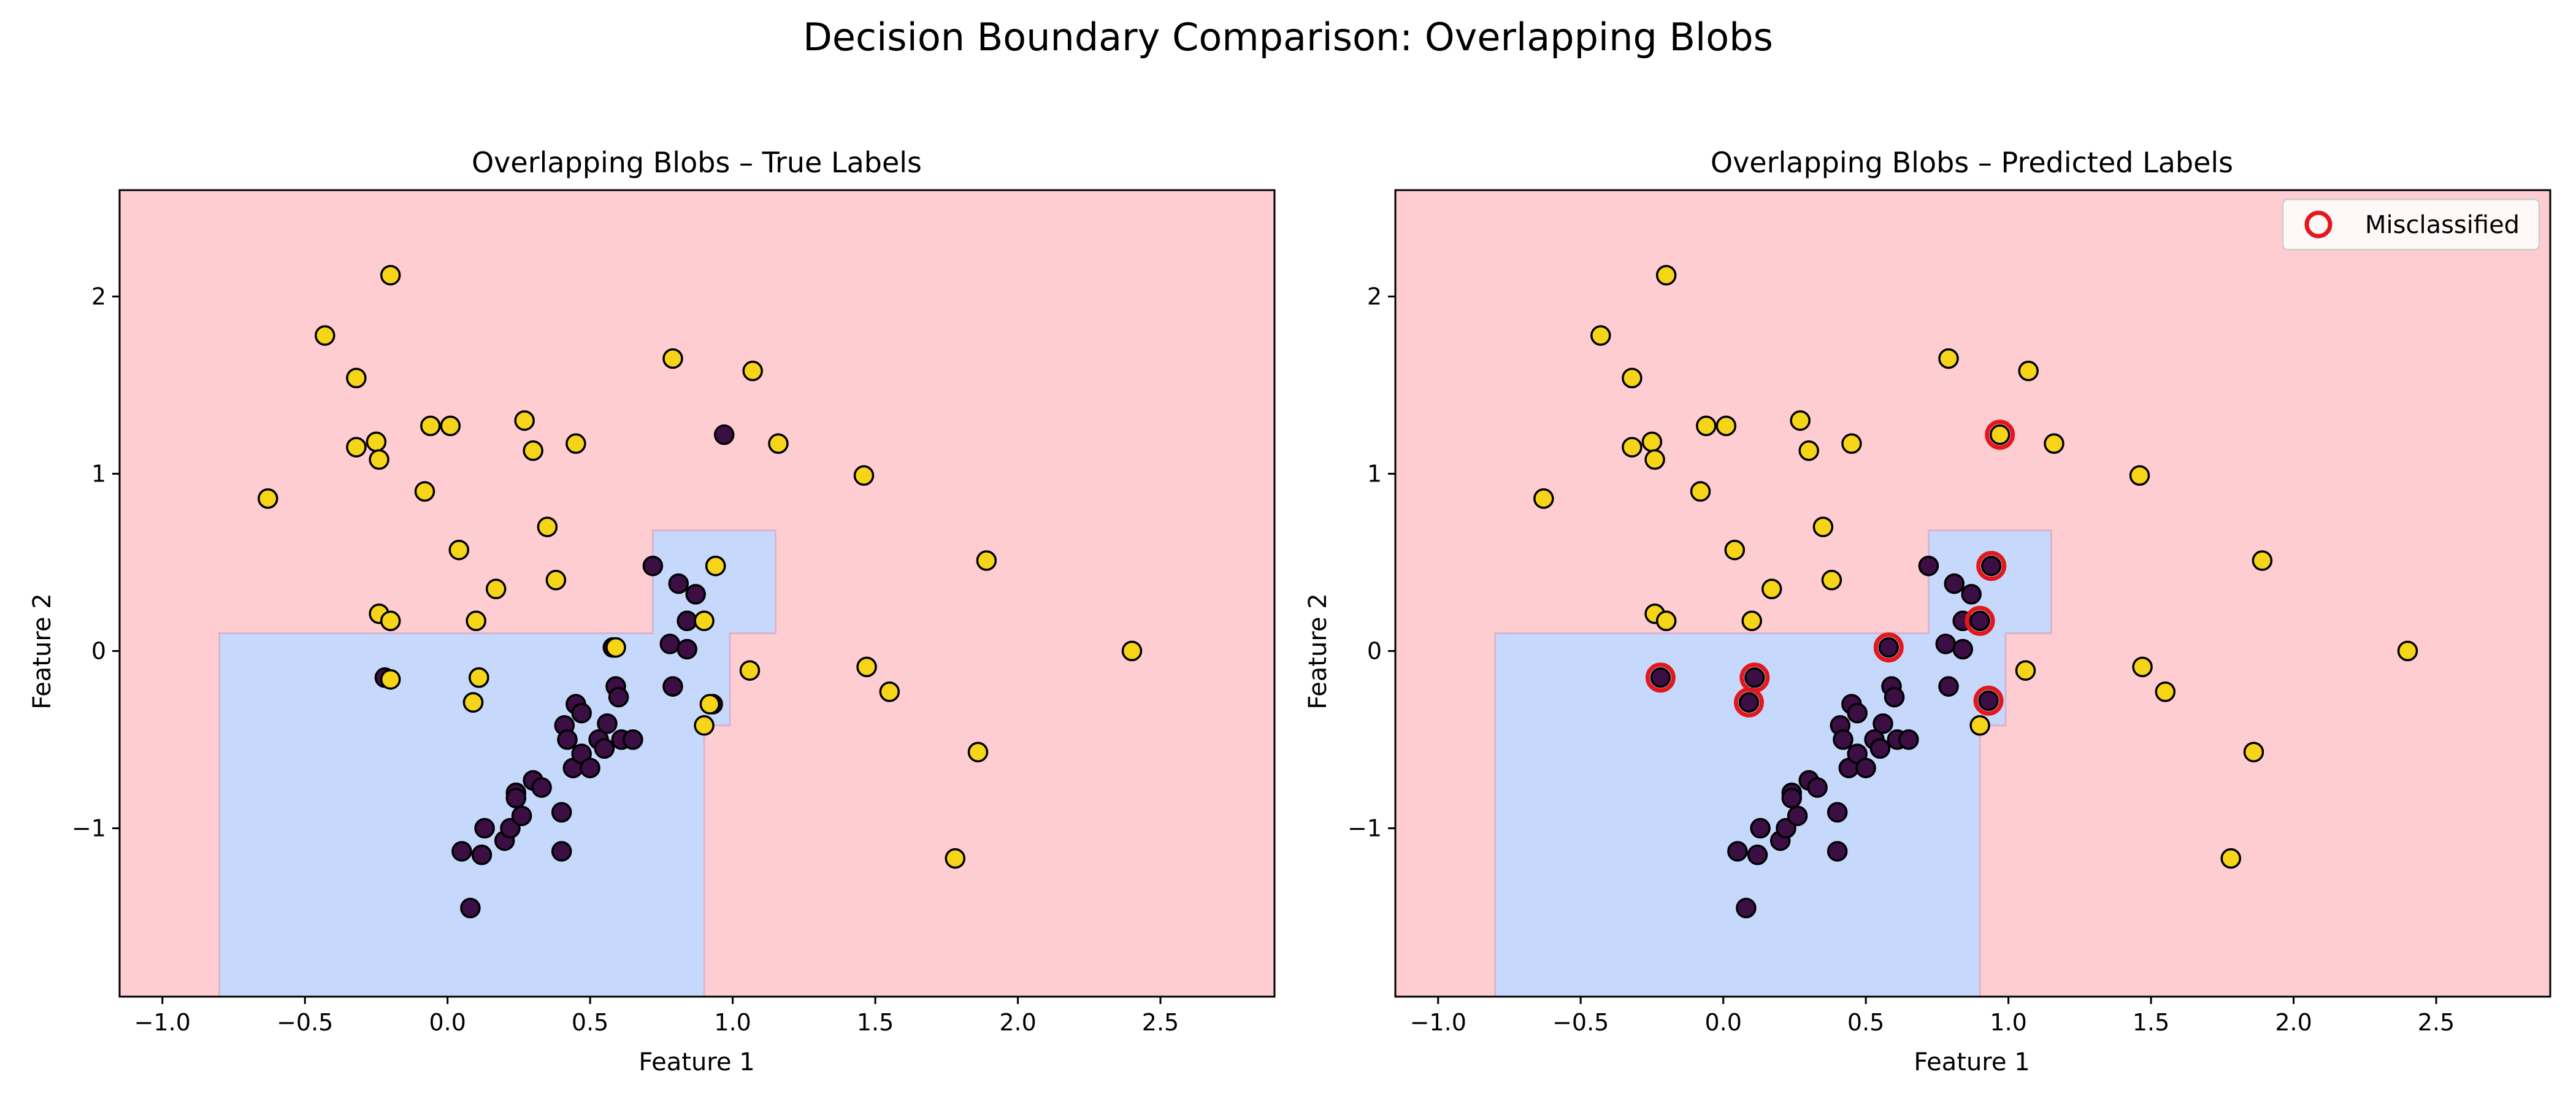 This screenshot has height=1104, width=2576. I want to click on y-tick-label: −1, so click(1364, 828).